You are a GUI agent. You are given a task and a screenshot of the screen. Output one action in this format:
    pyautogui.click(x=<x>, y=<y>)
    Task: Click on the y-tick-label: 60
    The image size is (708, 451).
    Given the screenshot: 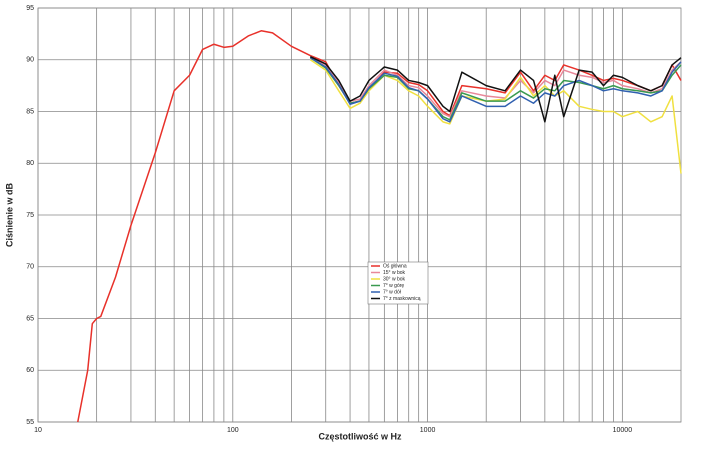 What is the action you would take?
    pyautogui.click(x=30, y=370)
    